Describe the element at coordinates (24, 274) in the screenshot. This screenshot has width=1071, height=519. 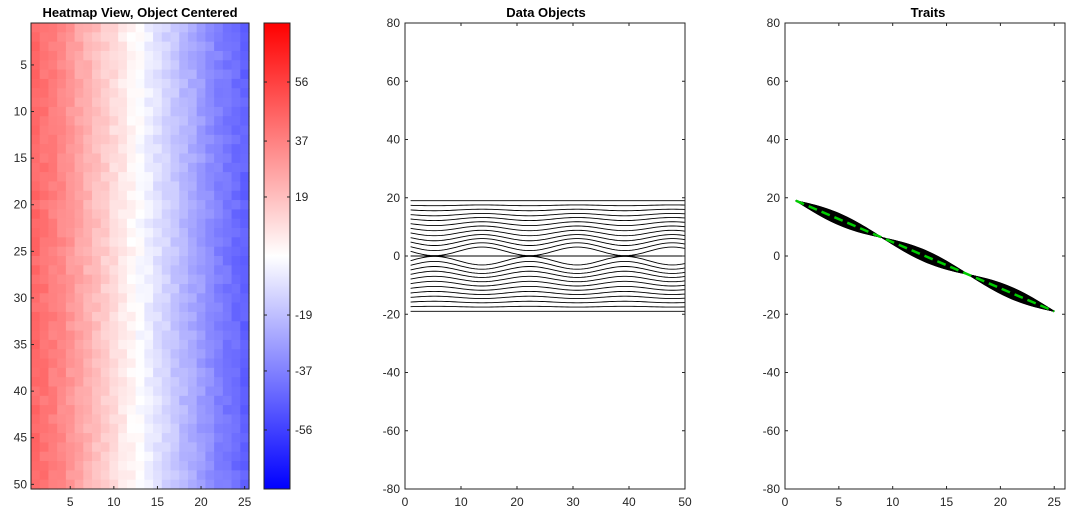
I see `heatmap-y-axis: 5 10 15 20 25 30 35 40 45 50` at that location.